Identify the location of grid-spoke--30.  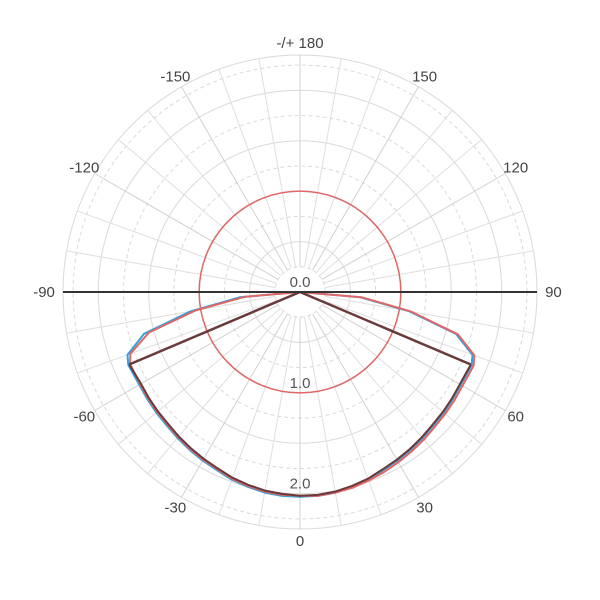
(234, 405).